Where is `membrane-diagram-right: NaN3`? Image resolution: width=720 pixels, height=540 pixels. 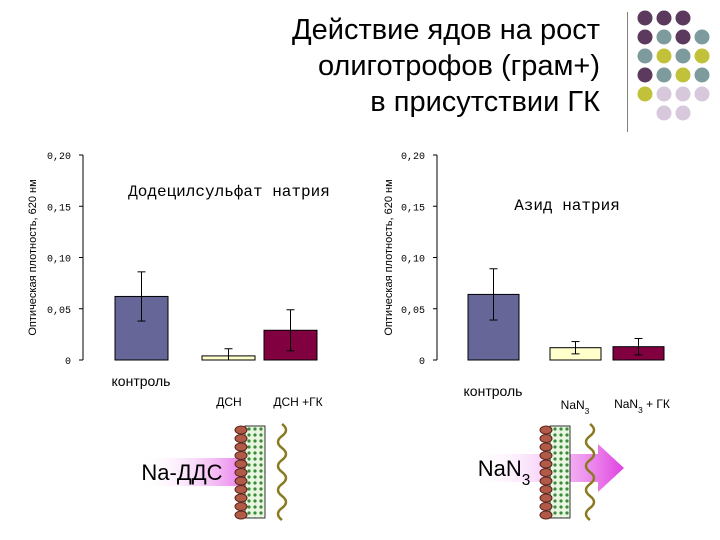 membrane-diagram-right: NaN3 is located at coordinates (547, 472).